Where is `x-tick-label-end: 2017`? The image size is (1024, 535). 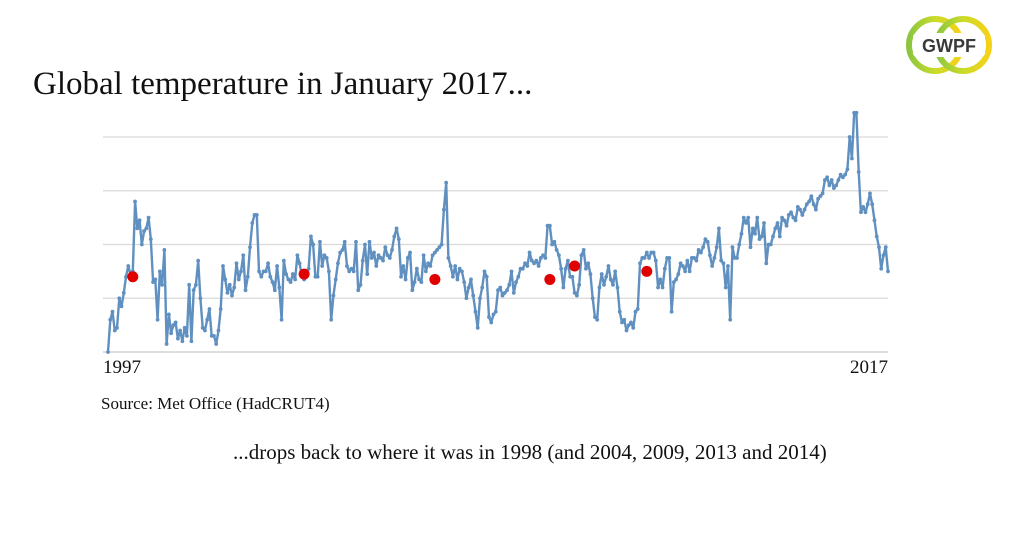
x-tick-label-end: 2017 is located at coordinates (869, 367).